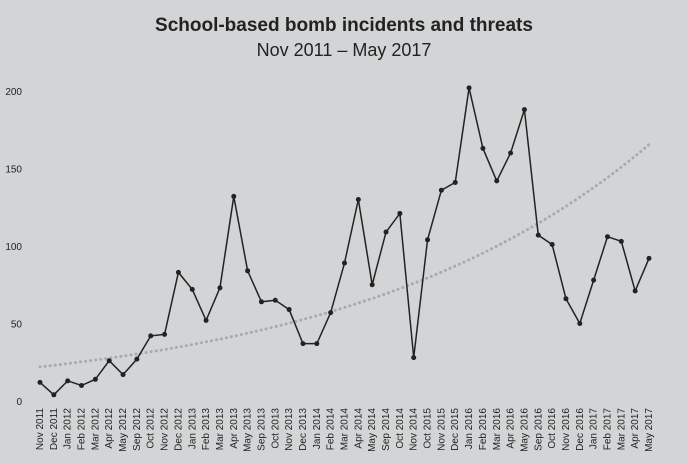 The image size is (687, 463). I want to click on x-tick-label: Mar 2017, so click(621, 429).